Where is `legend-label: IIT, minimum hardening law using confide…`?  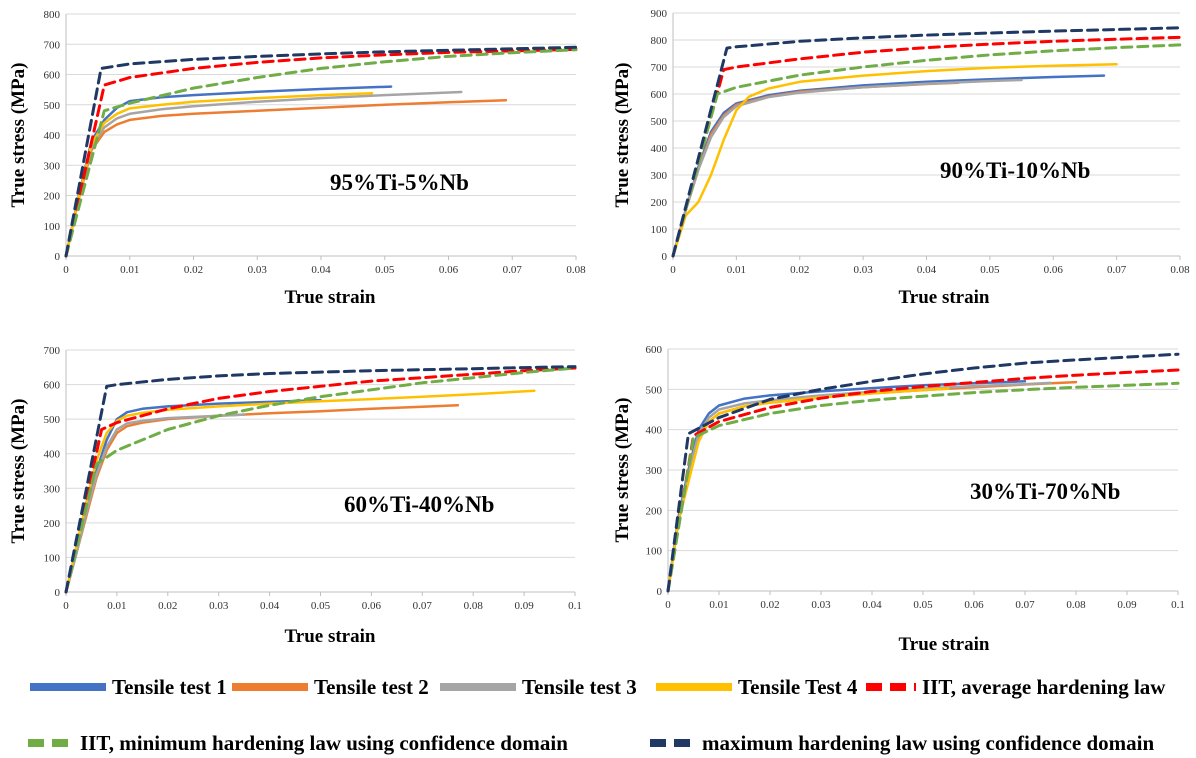
legend-label: IIT, minimum hardening law using confide… is located at coordinates (324, 742).